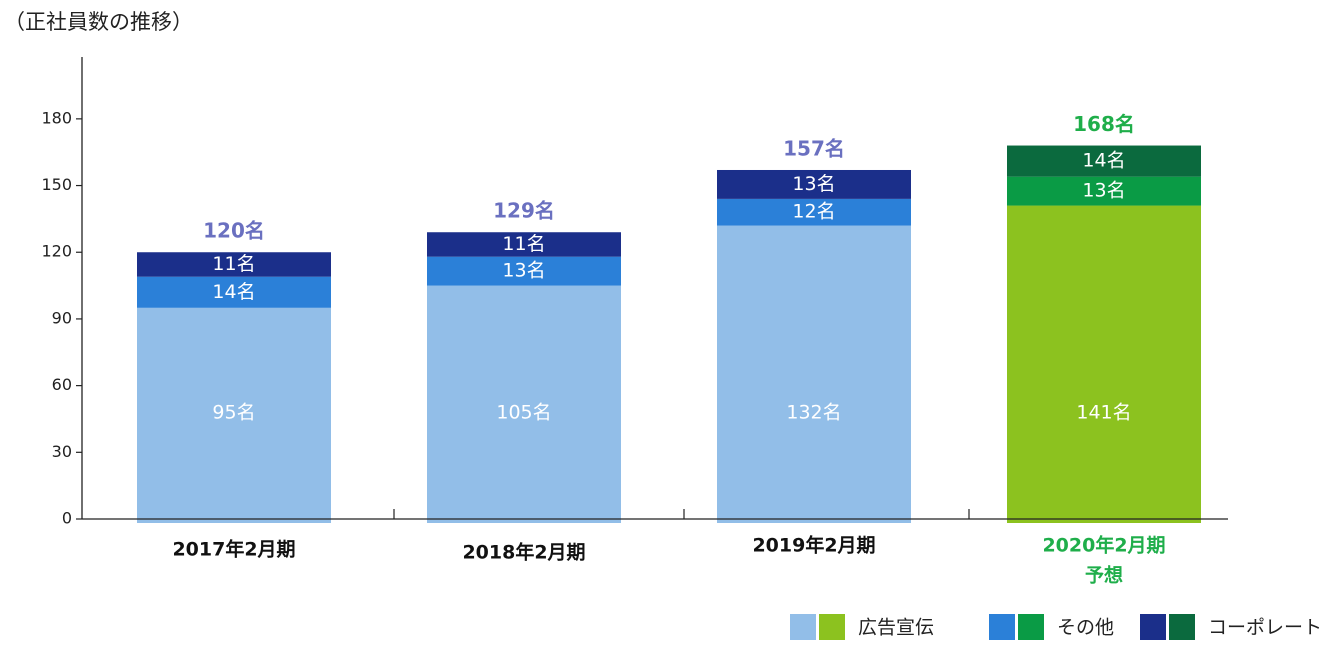 The height and width of the screenshot is (651, 1338). I want to click on legend-item: 広告宣伝, so click(862, 627).